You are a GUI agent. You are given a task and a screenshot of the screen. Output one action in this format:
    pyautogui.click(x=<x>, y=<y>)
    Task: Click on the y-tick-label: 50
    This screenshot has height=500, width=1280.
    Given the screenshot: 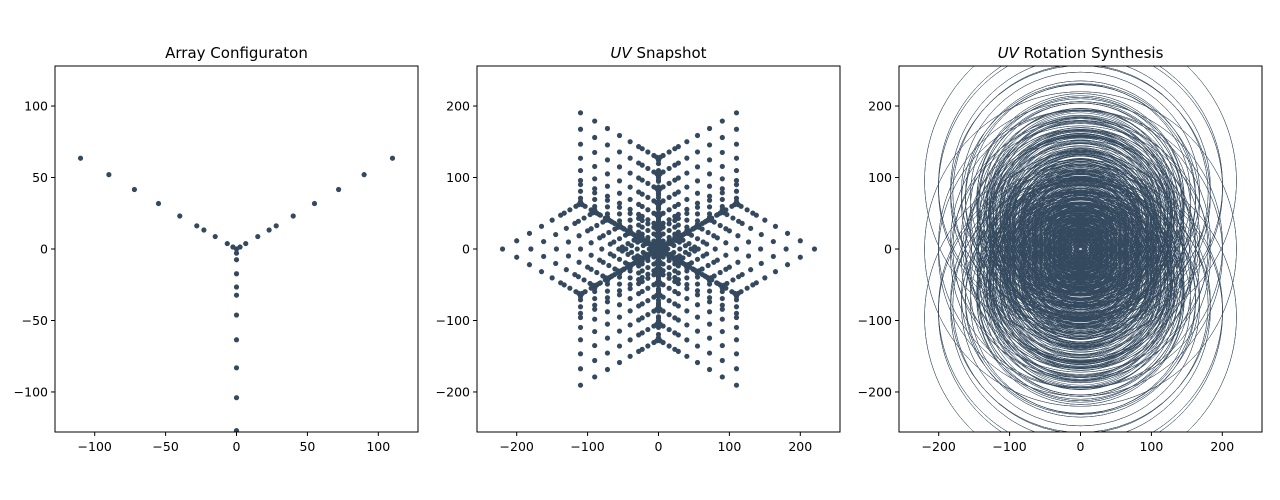 What is the action you would take?
    pyautogui.click(x=40, y=177)
    